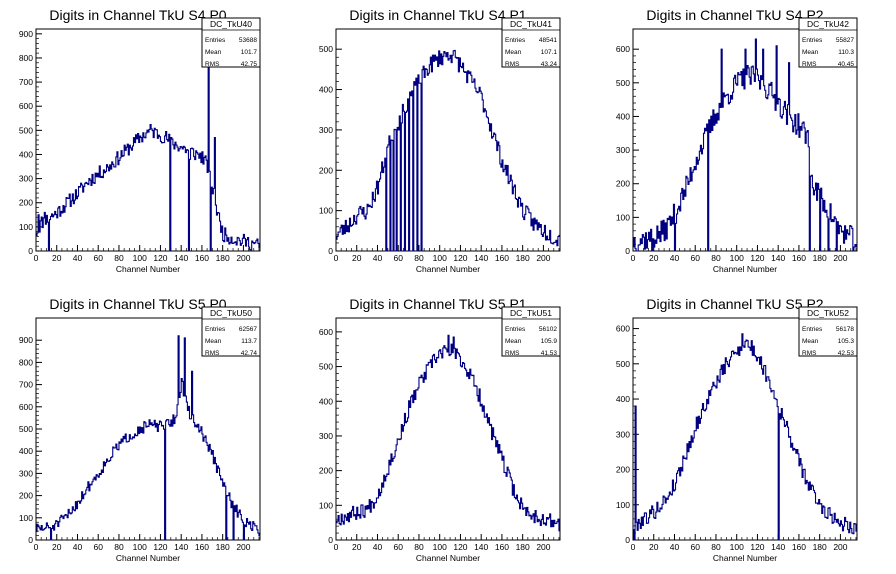 The image size is (896, 574). I want to click on stats-value: 53688, so click(248, 40).